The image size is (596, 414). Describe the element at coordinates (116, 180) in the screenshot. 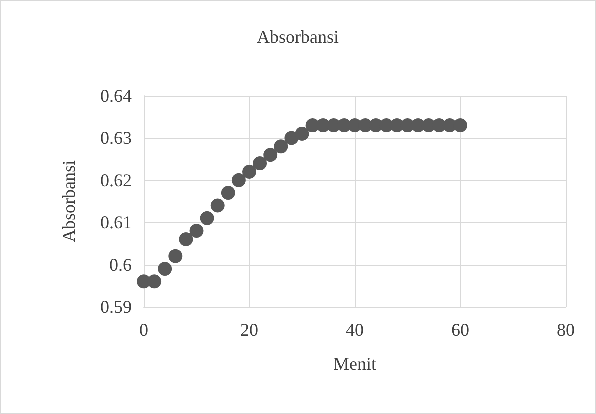

I see `y-tick-label: 0.62` at that location.